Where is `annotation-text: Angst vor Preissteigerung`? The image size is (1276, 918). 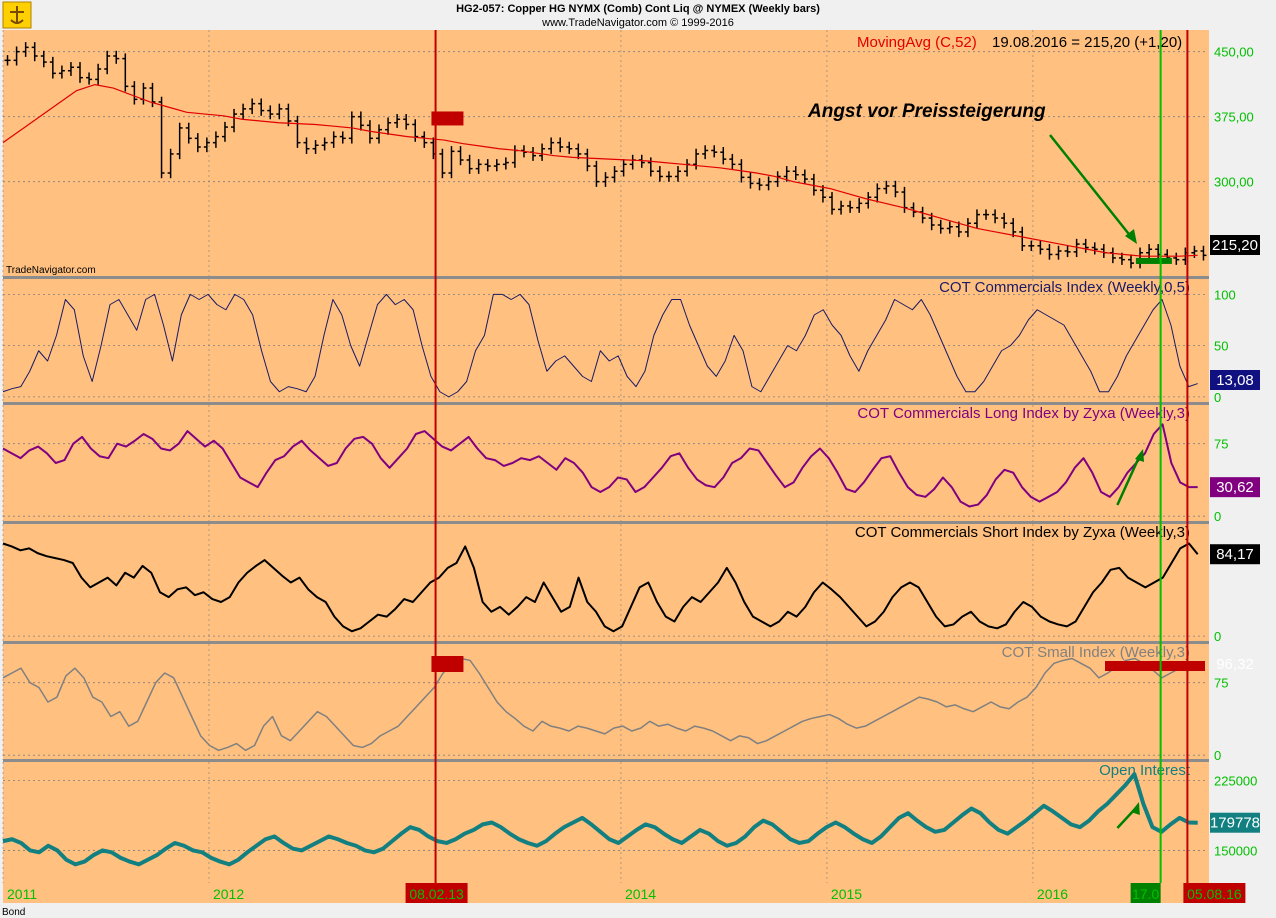
annotation-text: Angst vor Preissteigerung is located at coordinates (926, 111).